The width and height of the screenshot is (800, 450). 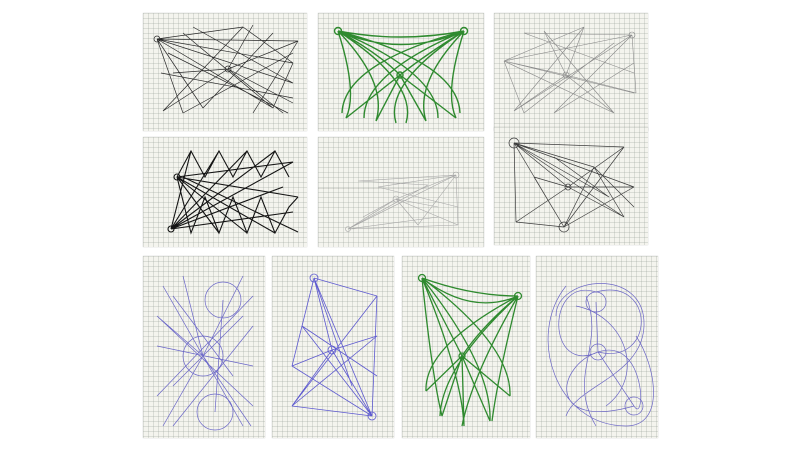 I want to click on sketch-sheet-r3c4, so click(x=597, y=347).